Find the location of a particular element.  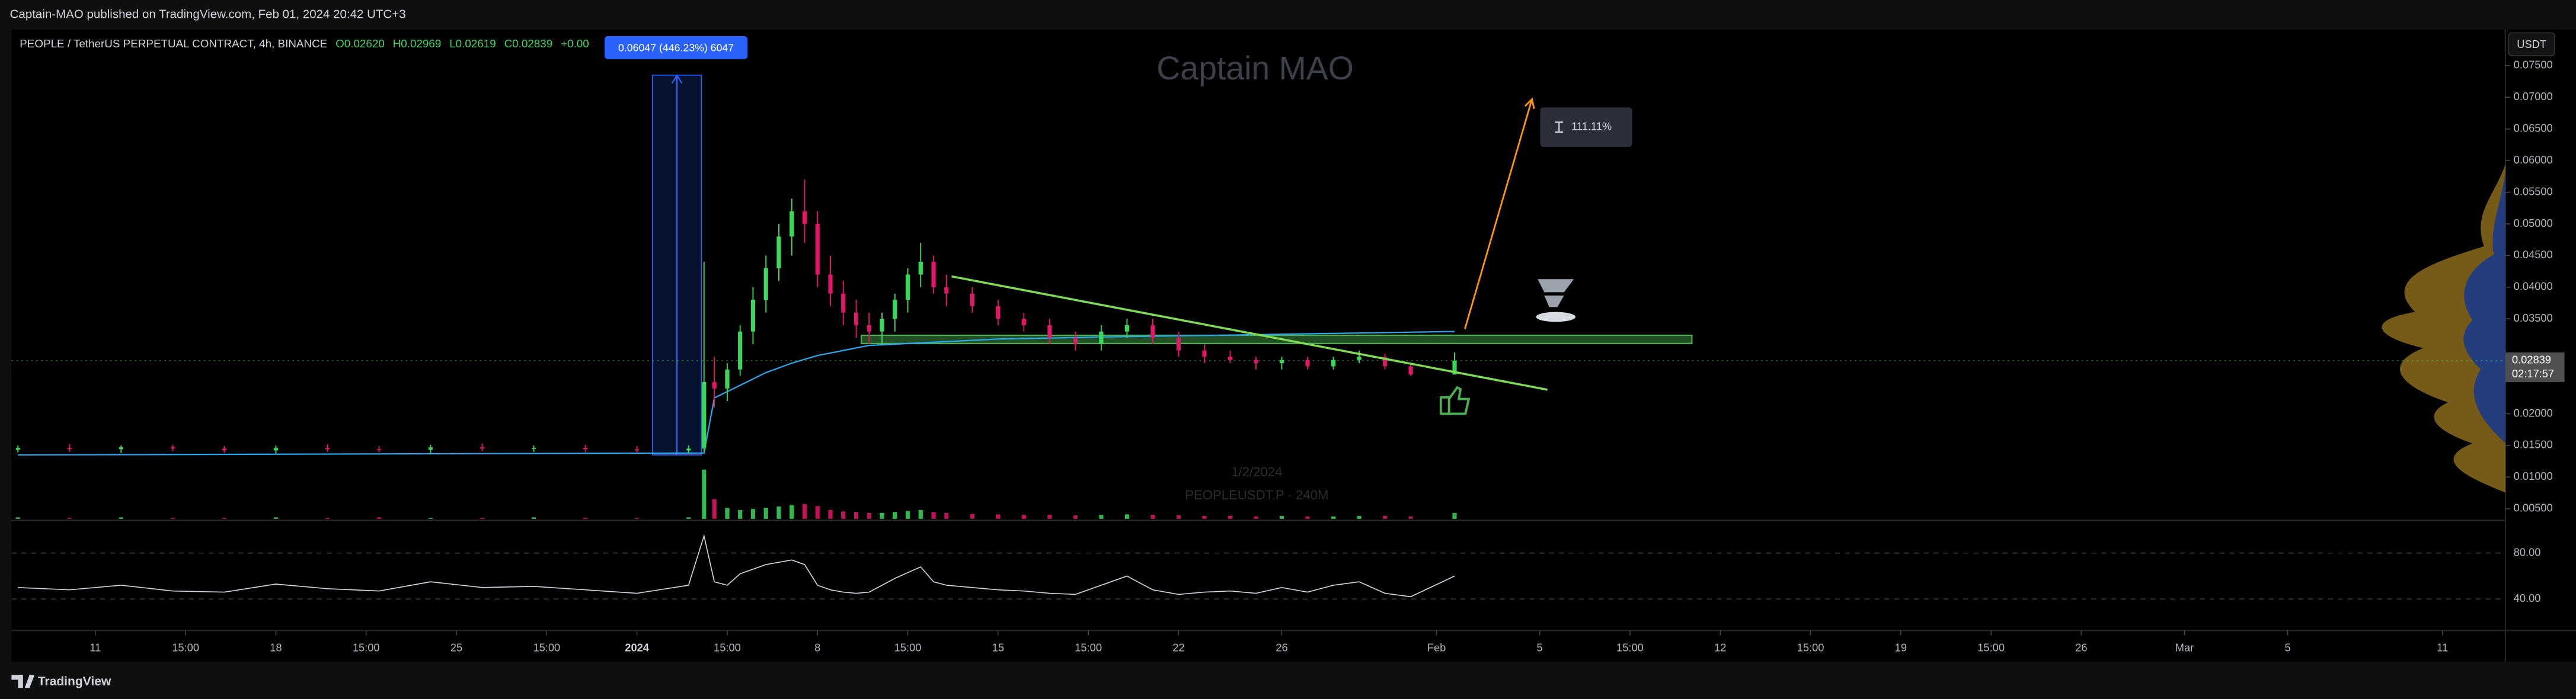

measure-label: 0.06047 (446.23%) 6047 is located at coordinates (676, 47).